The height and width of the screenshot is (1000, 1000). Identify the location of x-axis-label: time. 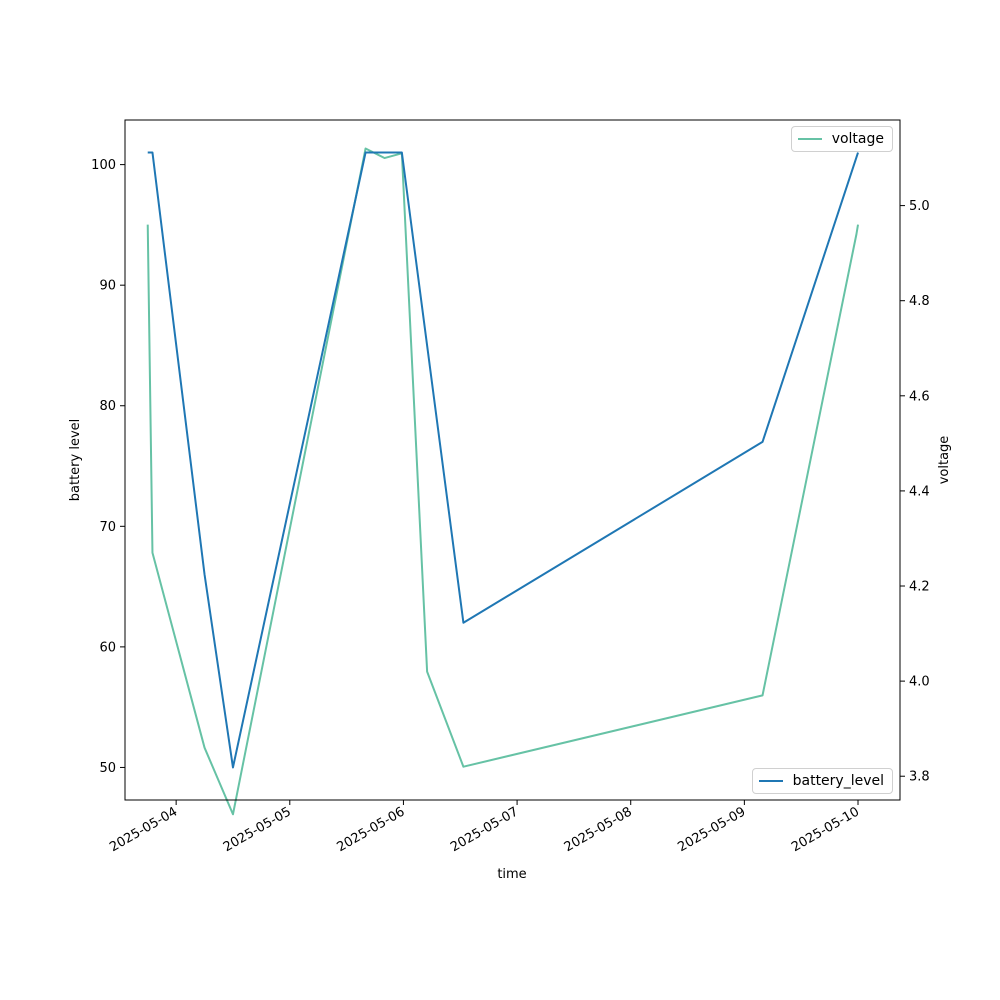
(511, 874).